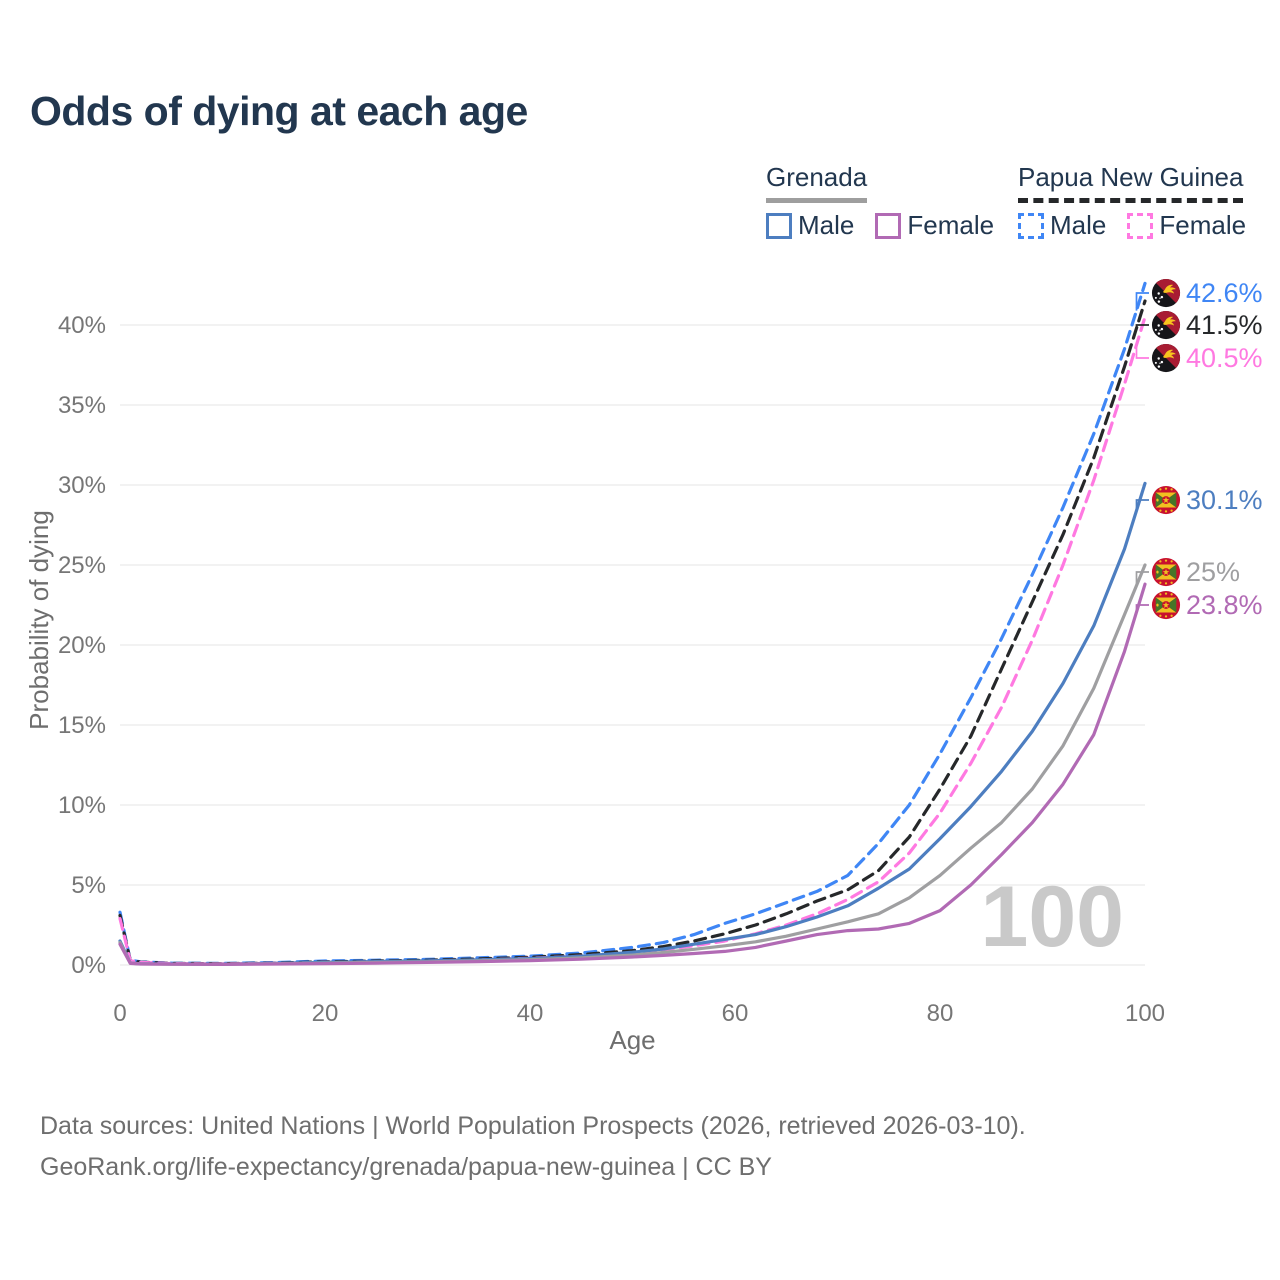 The image size is (1280, 1280). I want to click on png-female-swatch-icon, so click(1140, 225).